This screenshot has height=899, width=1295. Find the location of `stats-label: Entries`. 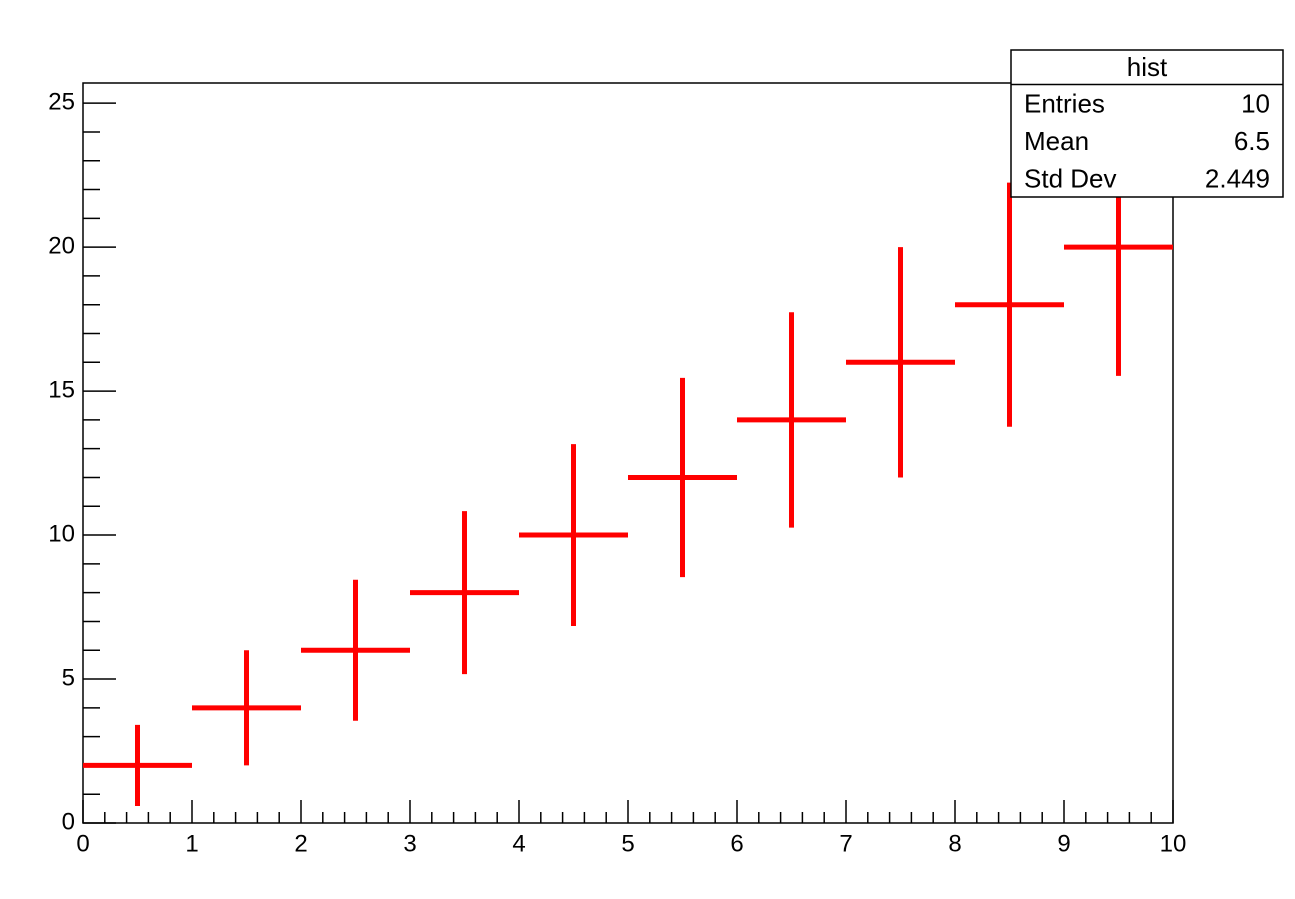

stats-label: Entries is located at coordinates (1064, 103).